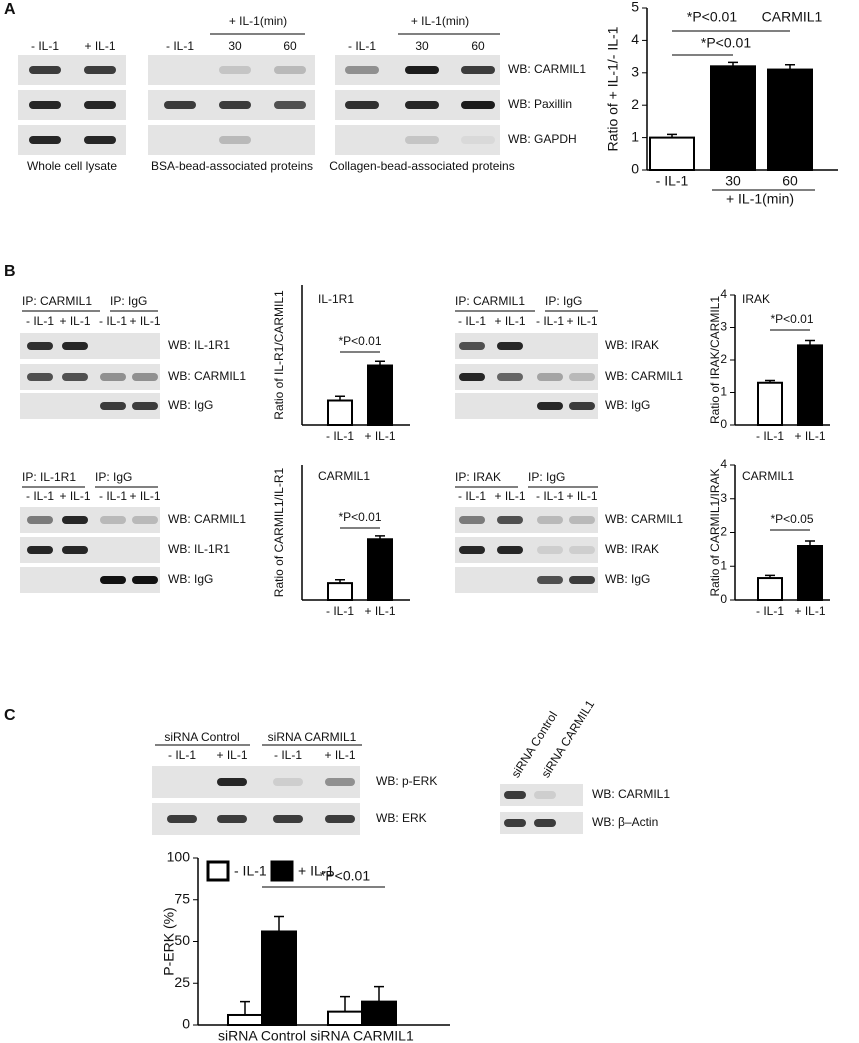  I want to click on wb-label: WB: GAPDH, so click(542, 139).